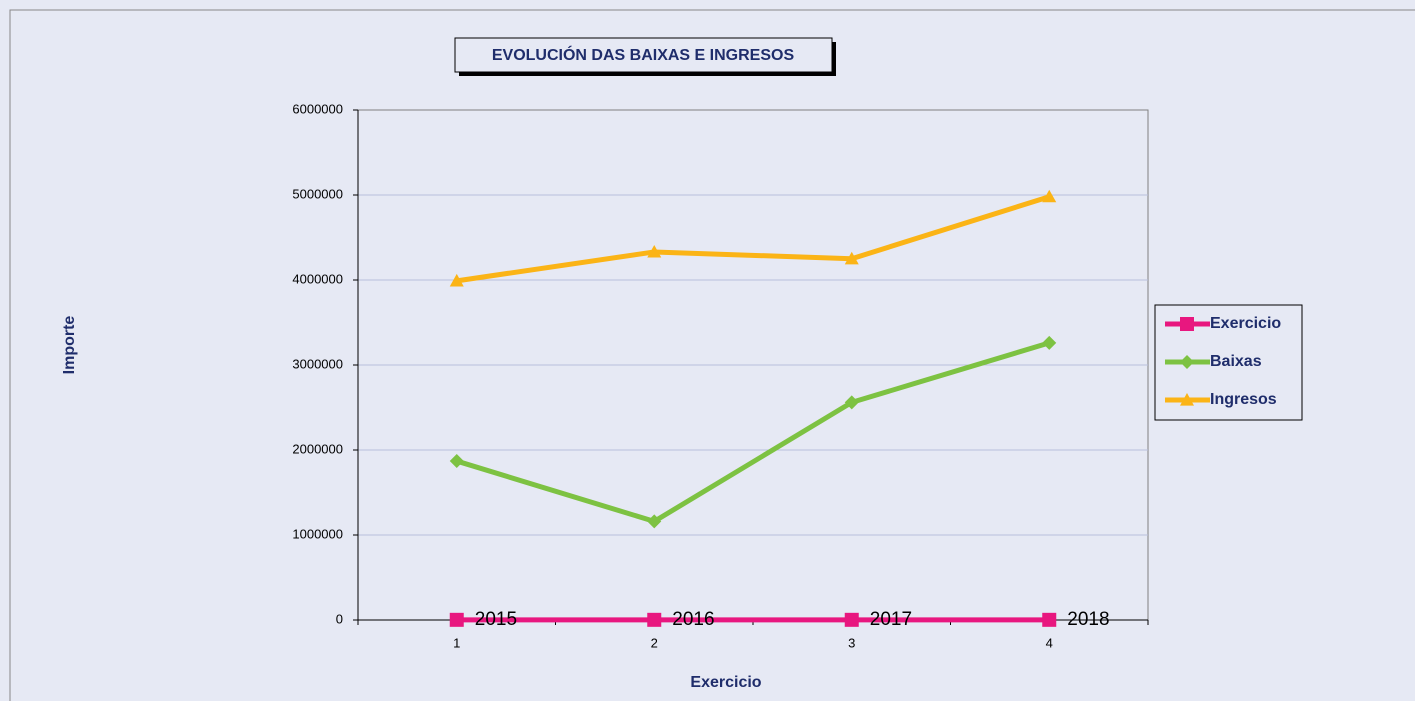 The image size is (1415, 701). What do you see at coordinates (456, 642) in the screenshot?
I see `x-tick-label: 1` at bounding box center [456, 642].